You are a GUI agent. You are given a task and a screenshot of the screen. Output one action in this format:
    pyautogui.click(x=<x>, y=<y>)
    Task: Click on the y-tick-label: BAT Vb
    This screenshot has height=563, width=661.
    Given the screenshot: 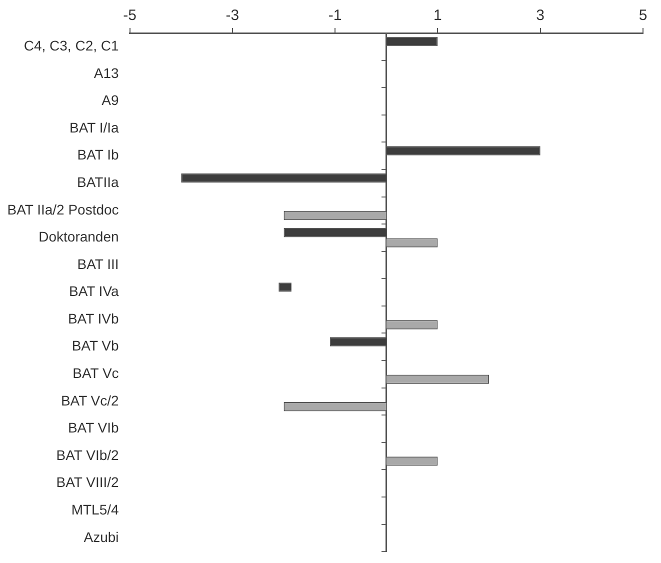 What is the action you would take?
    pyautogui.click(x=96, y=346)
    